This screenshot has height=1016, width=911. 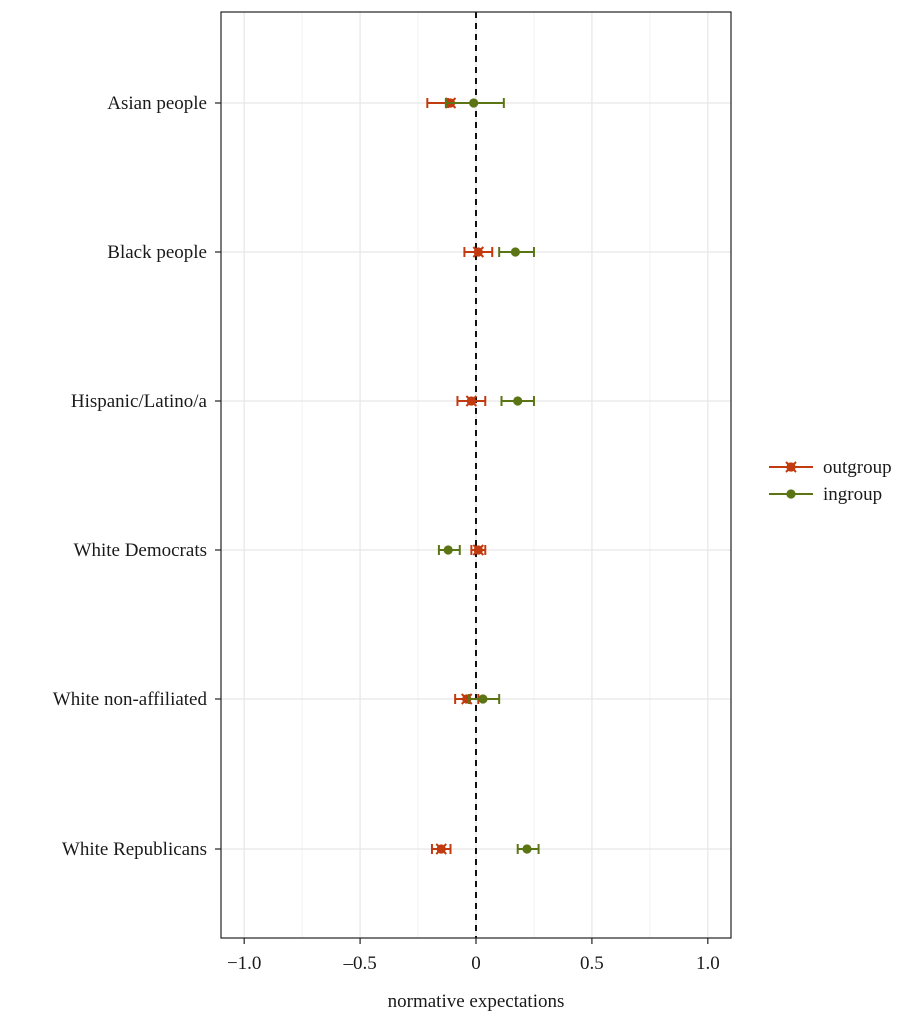 I want to click on category-label: White Republicans, so click(x=134, y=849).